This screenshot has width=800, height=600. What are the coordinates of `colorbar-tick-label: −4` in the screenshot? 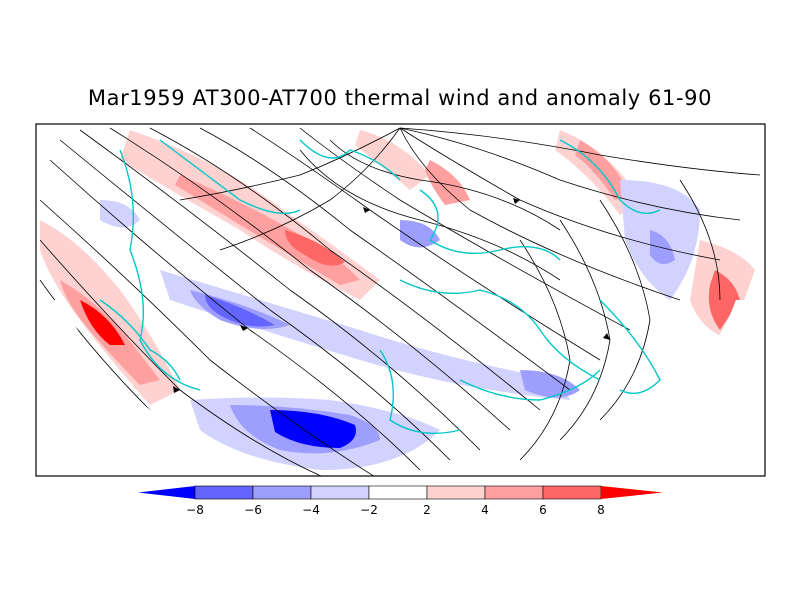 It's located at (311, 510).